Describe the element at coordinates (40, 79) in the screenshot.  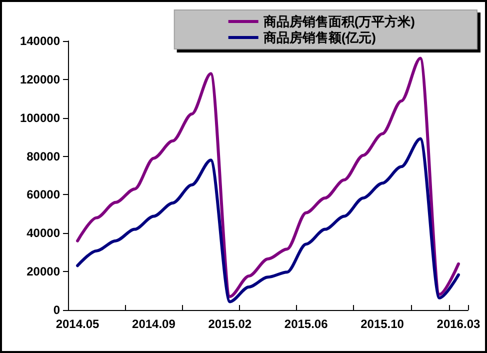
I see `y-tick-label: 120000` at that location.